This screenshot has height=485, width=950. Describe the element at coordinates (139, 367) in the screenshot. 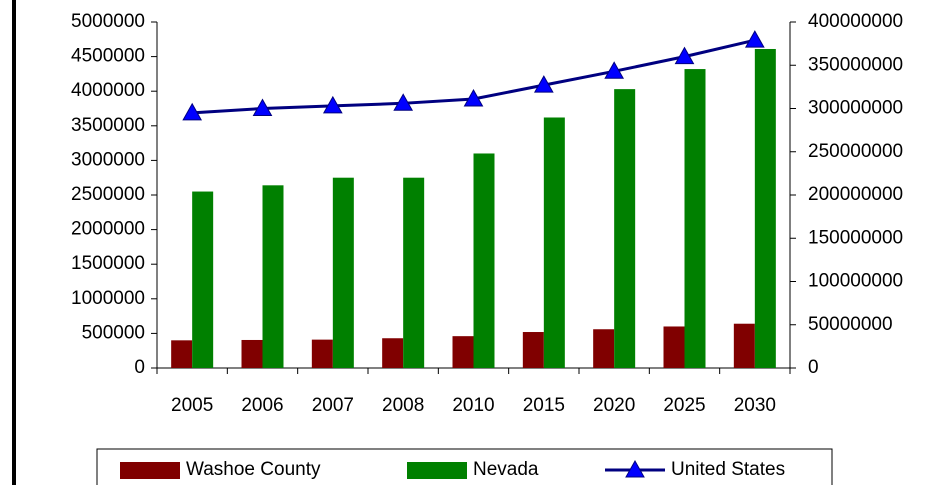

I see `y-tick-label: 0` at that location.